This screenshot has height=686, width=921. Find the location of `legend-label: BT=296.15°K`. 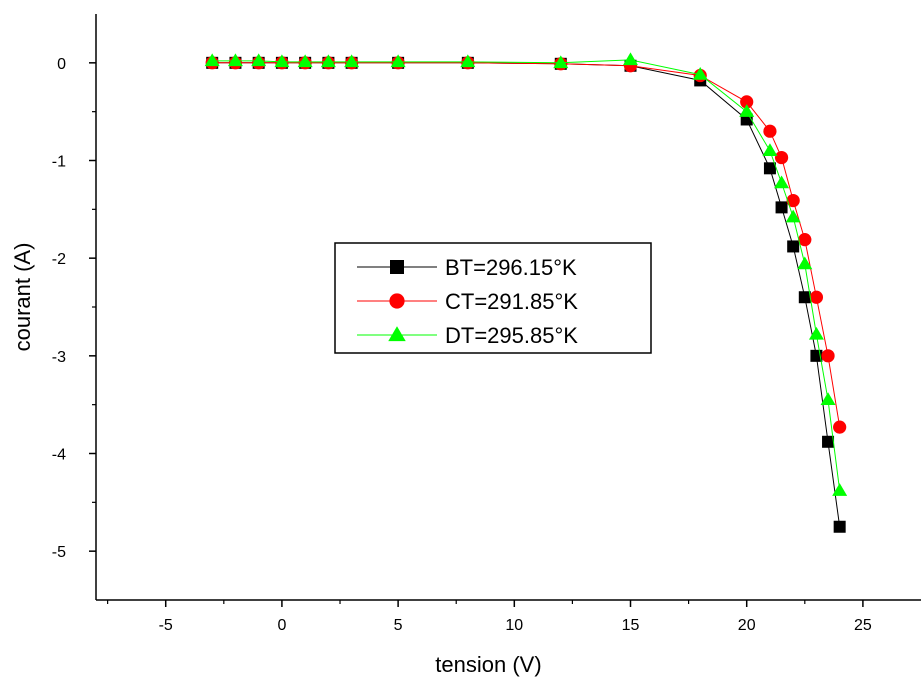

legend-label: BT=296.15°K is located at coordinates (511, 267).